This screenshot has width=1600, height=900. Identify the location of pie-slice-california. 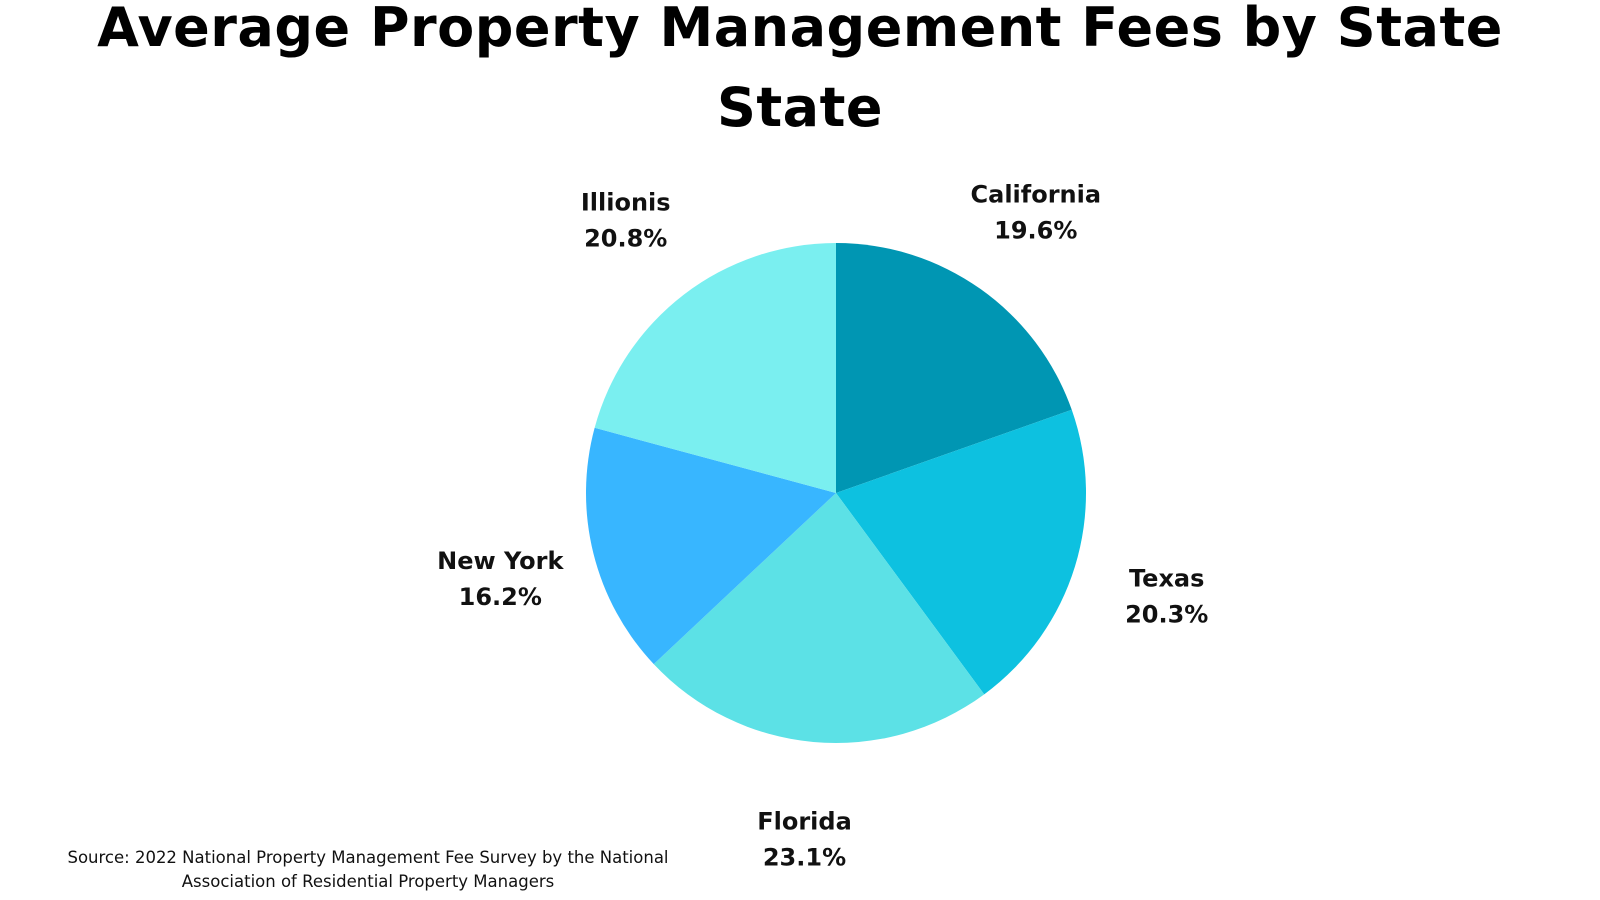
(954, 367).